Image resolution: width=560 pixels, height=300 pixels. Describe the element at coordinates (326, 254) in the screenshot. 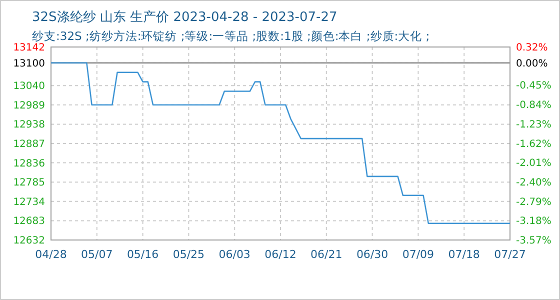

I see `x-tick-label: 06/21` at that location.